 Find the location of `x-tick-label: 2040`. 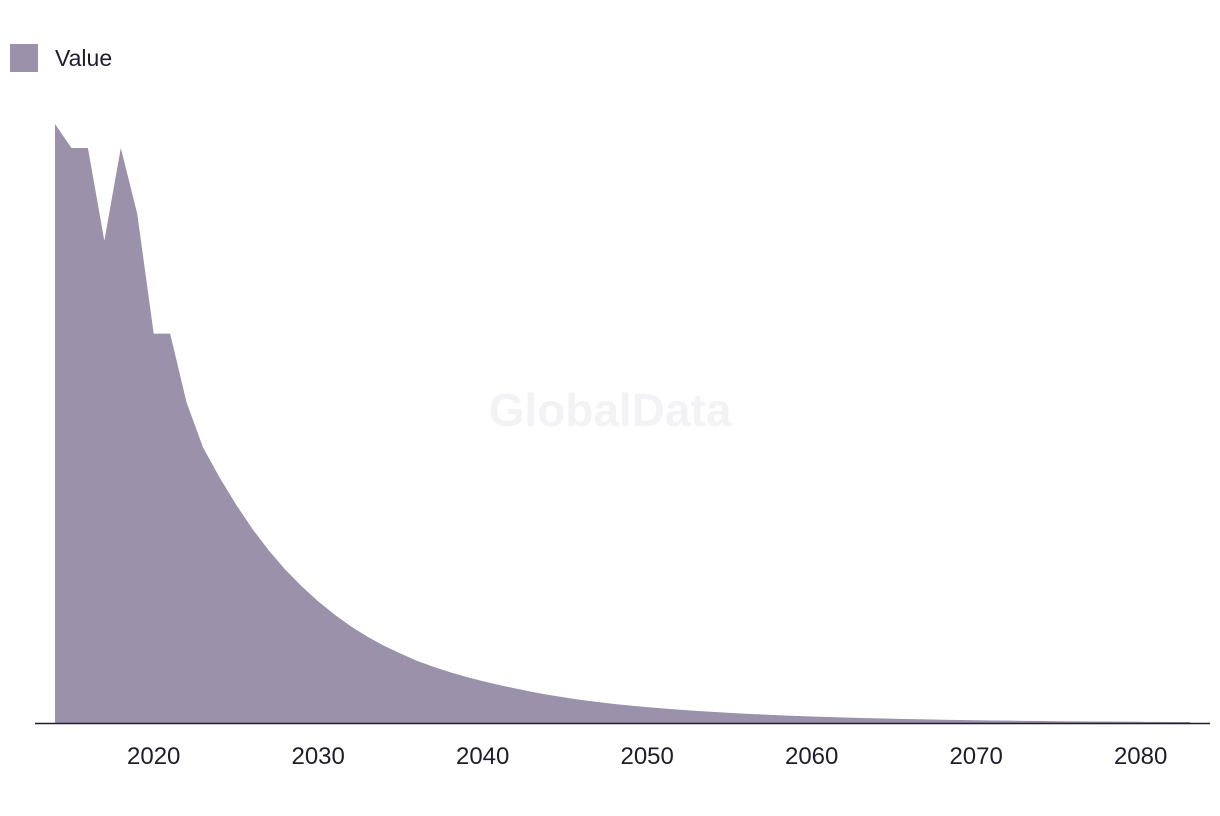

x-tick-label: 2040 is located at coordinates (482, 756).